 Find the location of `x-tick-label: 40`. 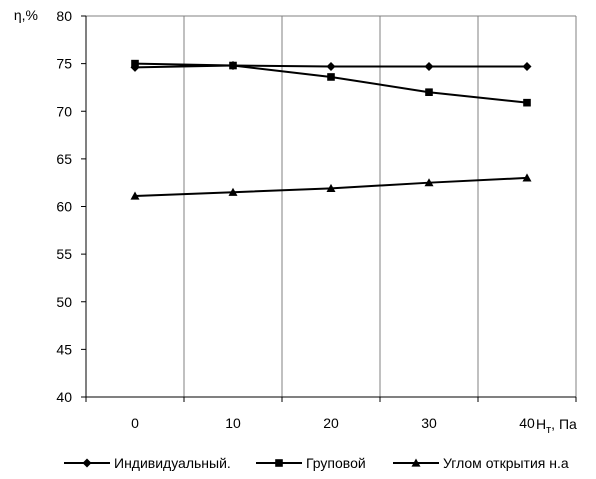

x-tick-label: 40 is located at coordinates (527, 423).